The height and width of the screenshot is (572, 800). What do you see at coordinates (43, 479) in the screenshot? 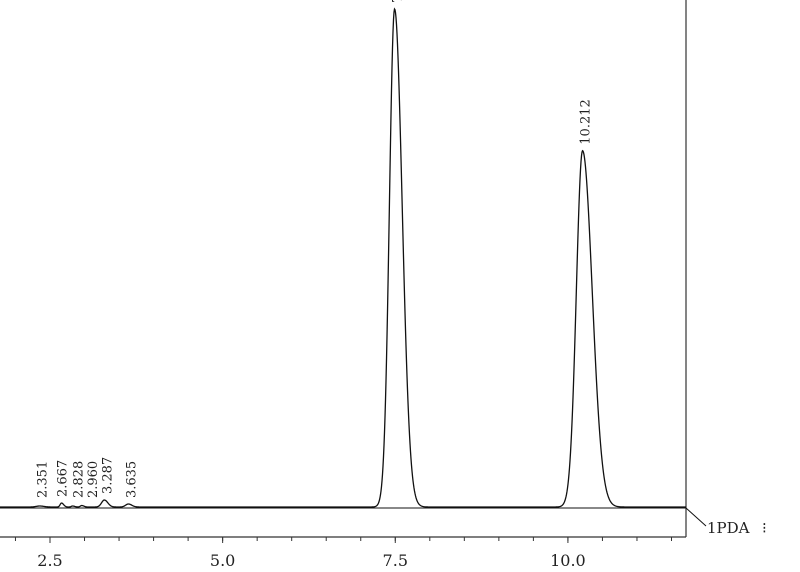
I see `peak-label: 2.351` at bounding box center [43, 479].